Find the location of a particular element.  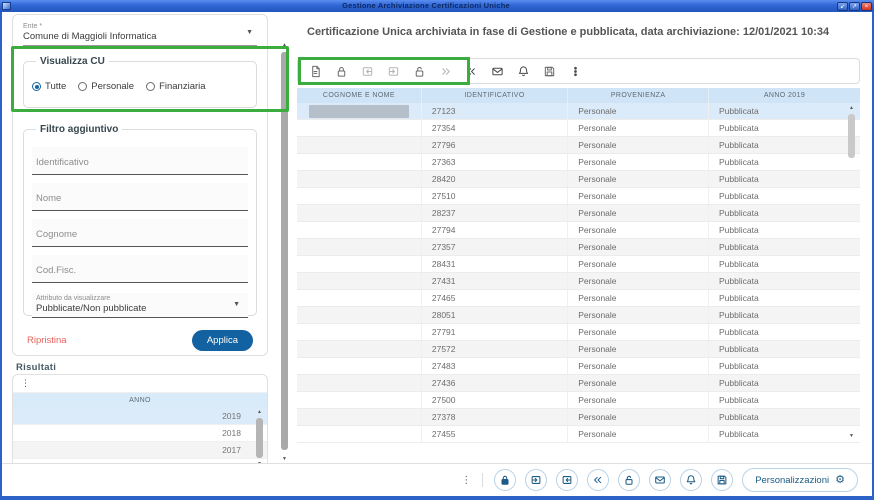

unpublish-icon is located at coordinates (567, 480).